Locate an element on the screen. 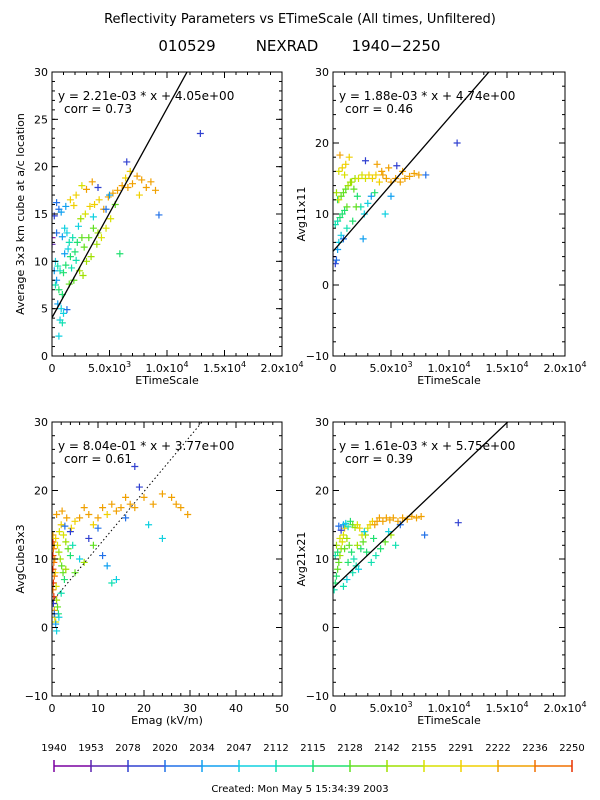 This screenshot has width=600, height=800. x-tick-label: 20 is located at coordinates (144, 708).